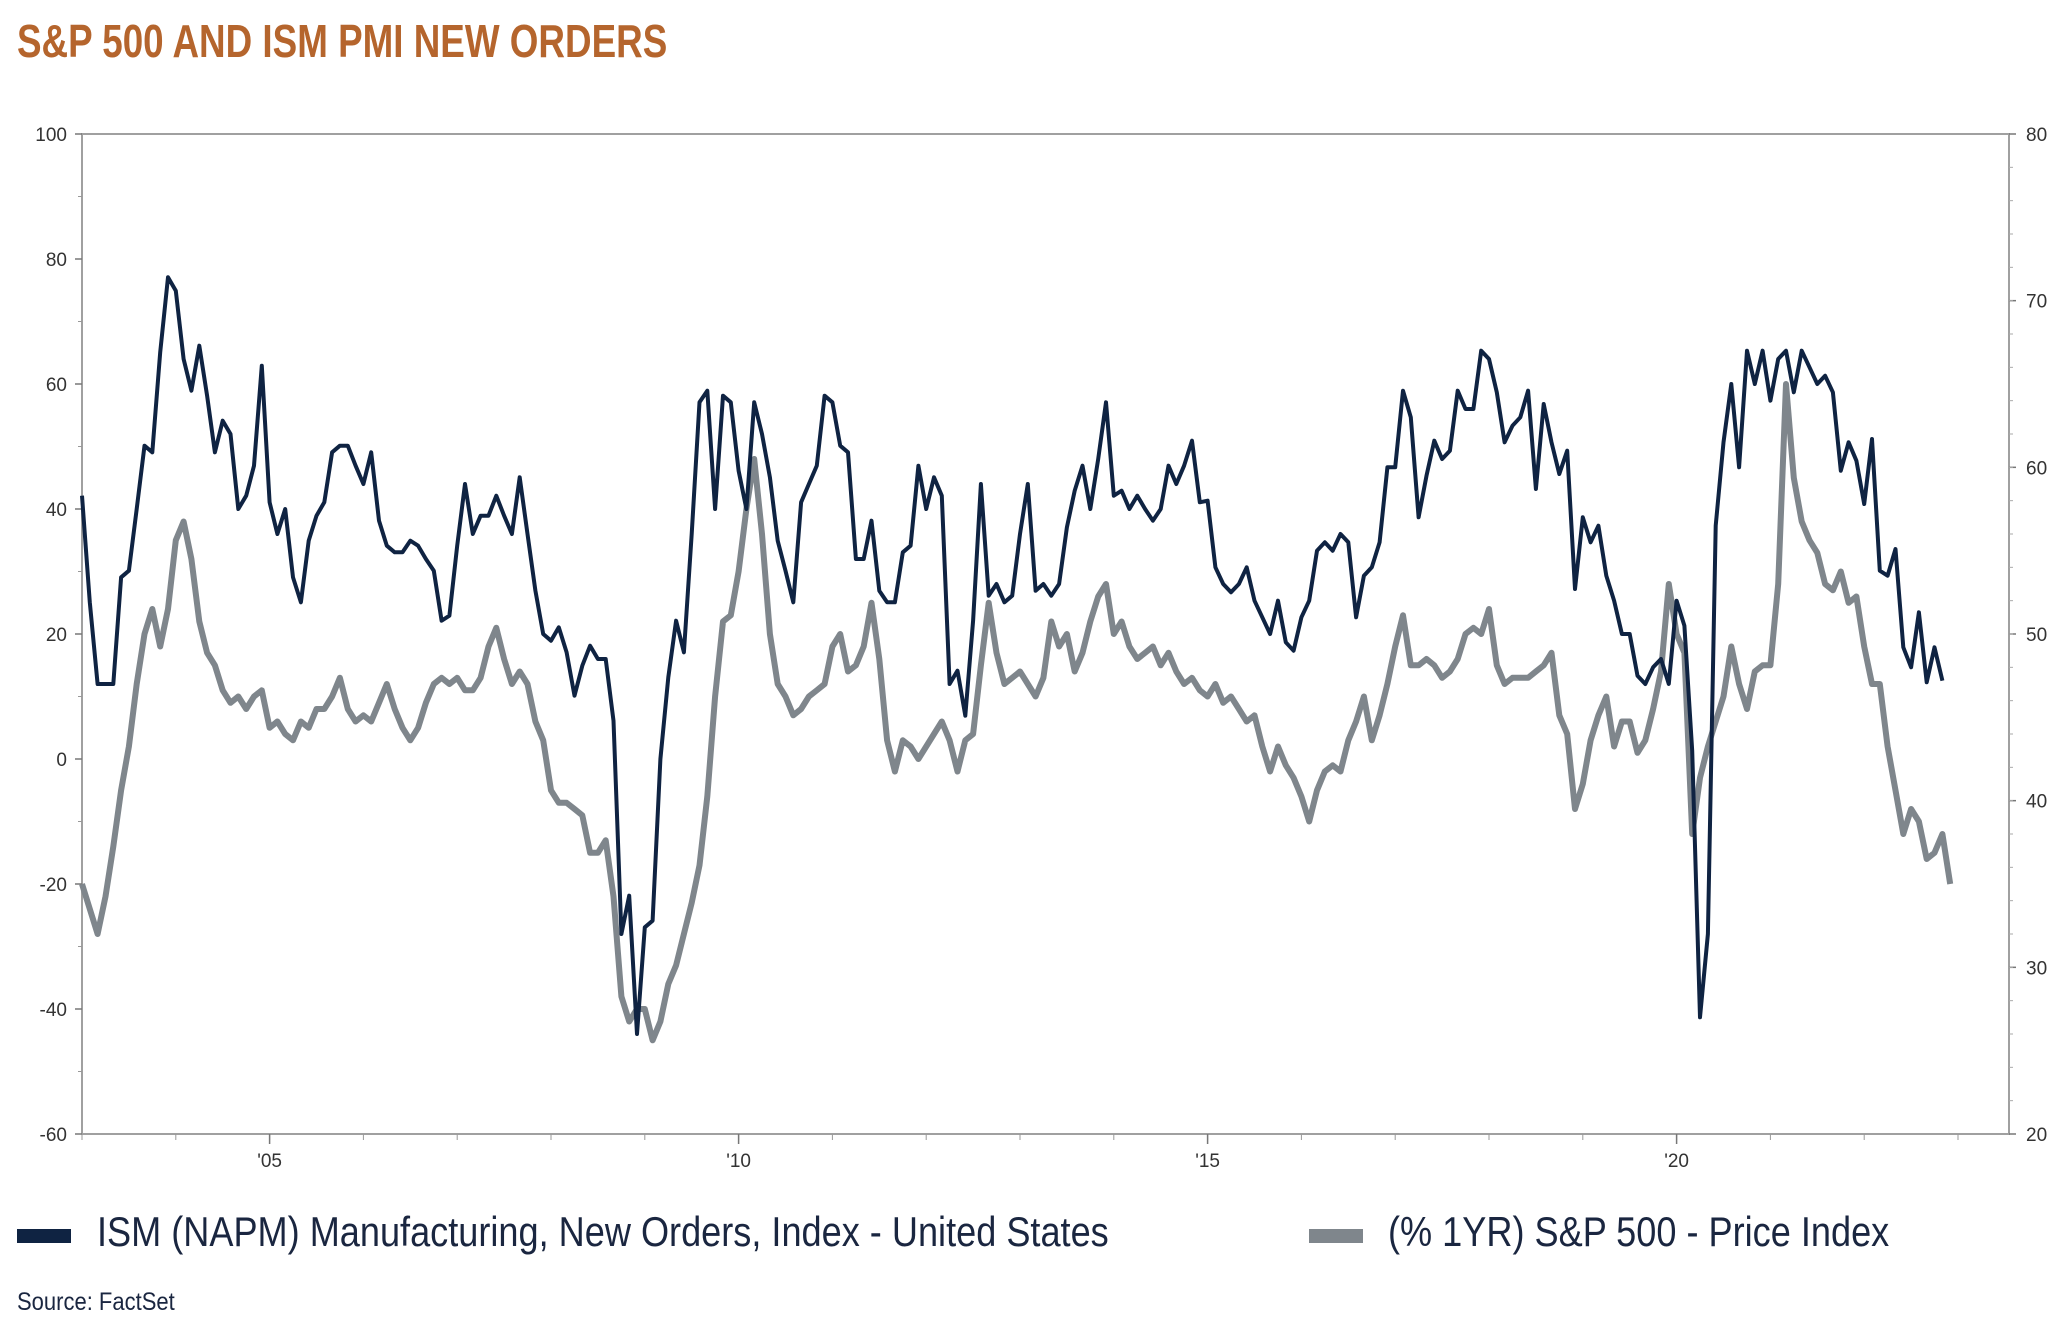  I want to click on right-tick-label: 60, so click(2036, 468).